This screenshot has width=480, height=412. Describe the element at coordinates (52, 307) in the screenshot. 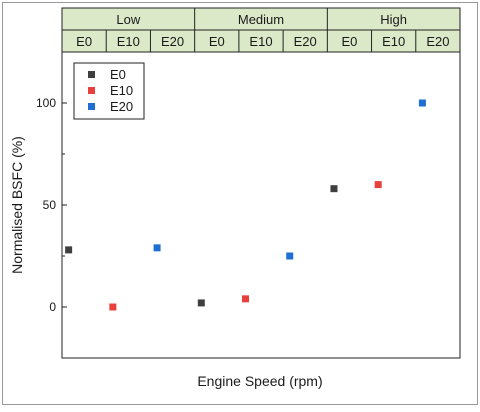

I see `y-tick-label: 0` at that location.